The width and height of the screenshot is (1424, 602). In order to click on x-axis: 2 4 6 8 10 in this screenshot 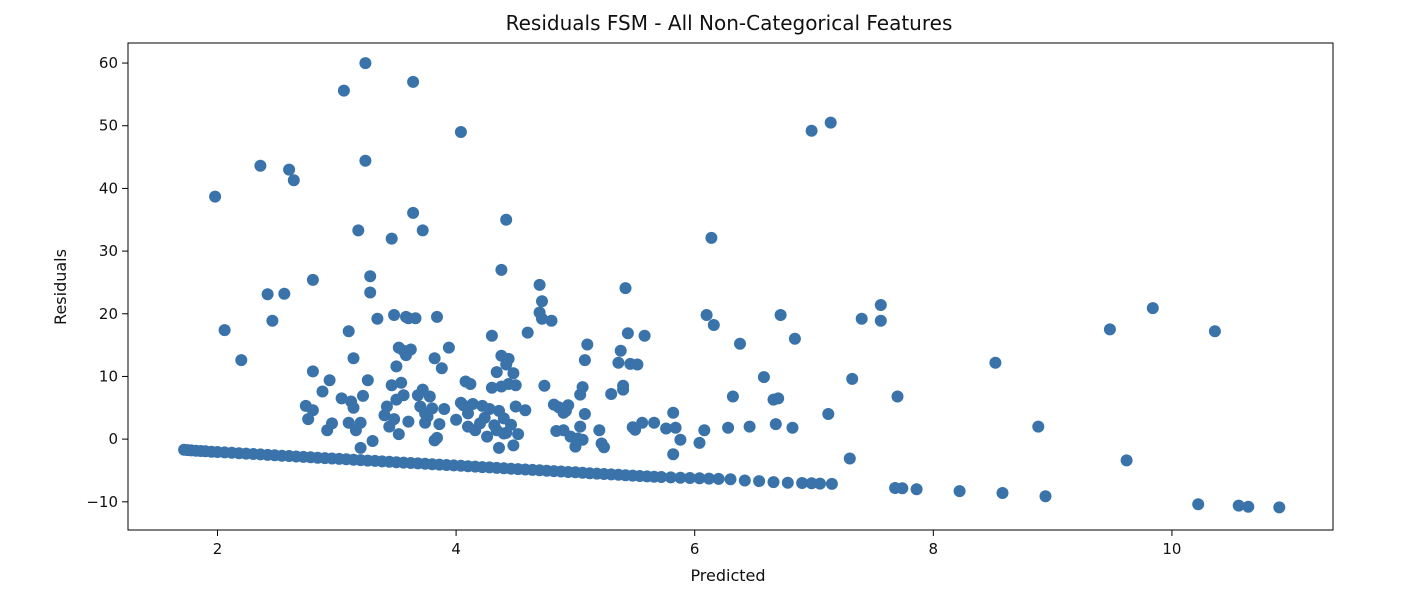, I will do `click(697, 544)`.